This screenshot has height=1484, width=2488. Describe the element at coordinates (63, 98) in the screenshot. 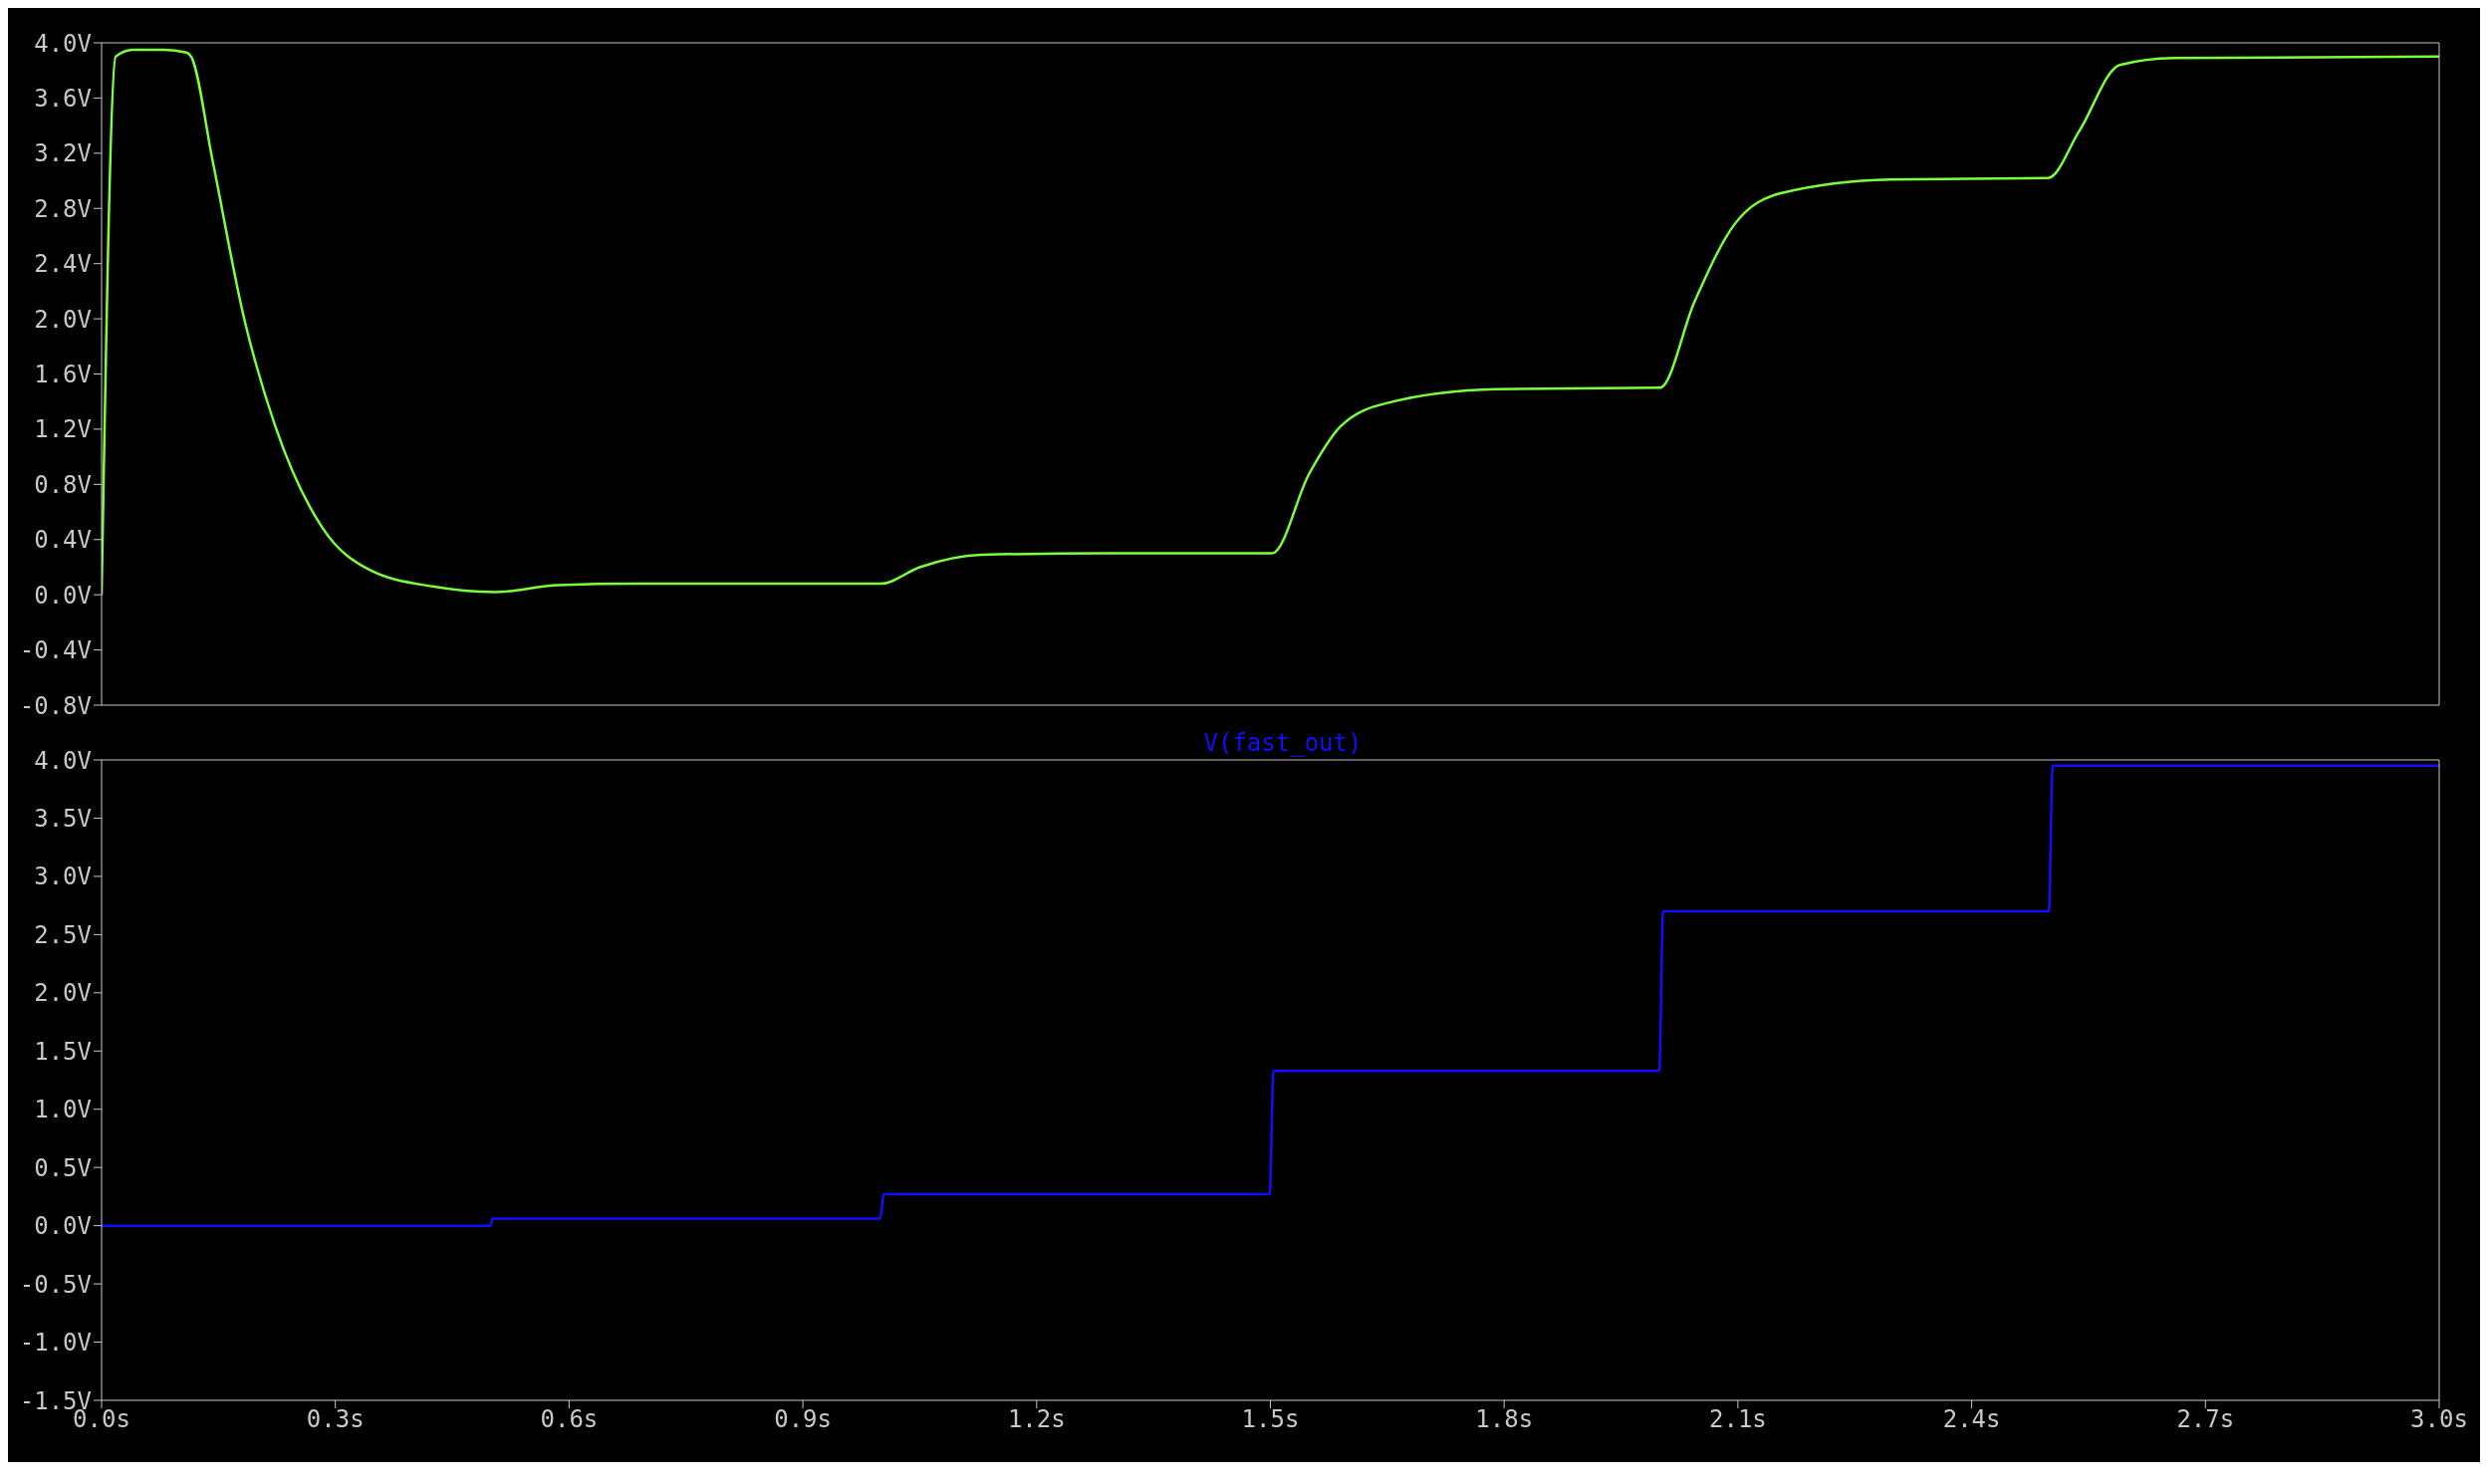

I see `y-tick-label: 3.6V` at that location.